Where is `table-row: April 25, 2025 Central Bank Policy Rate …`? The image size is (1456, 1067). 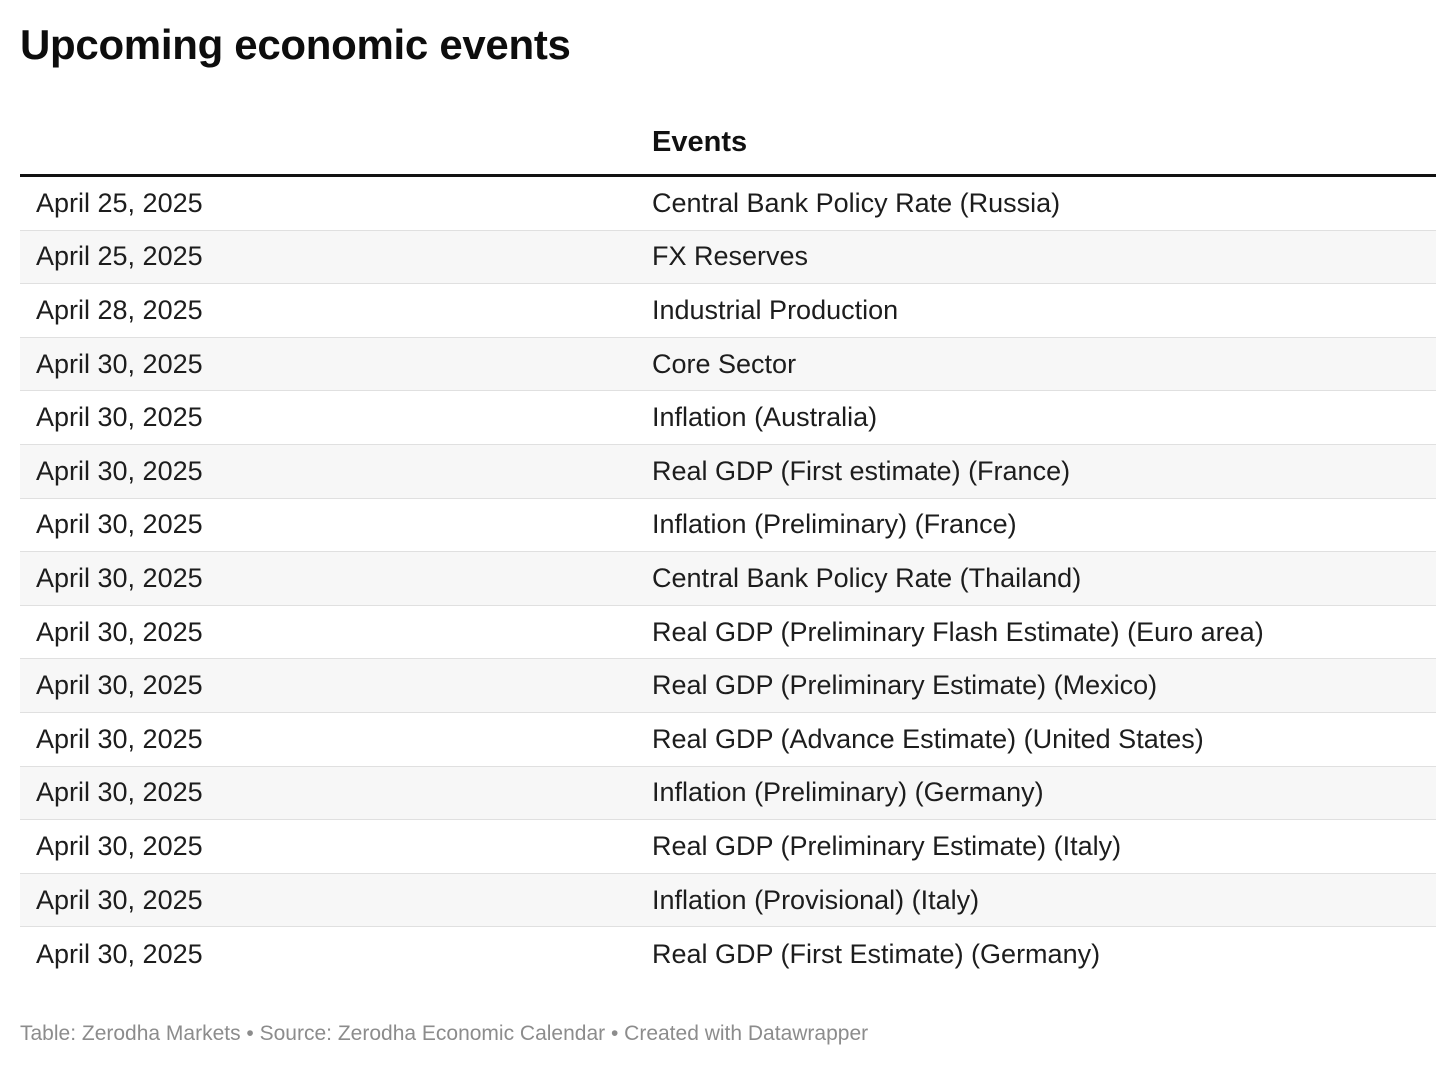 table-row: April 25, 2025 Central Bank Policy Rate … is located at coordinates (728, 204).